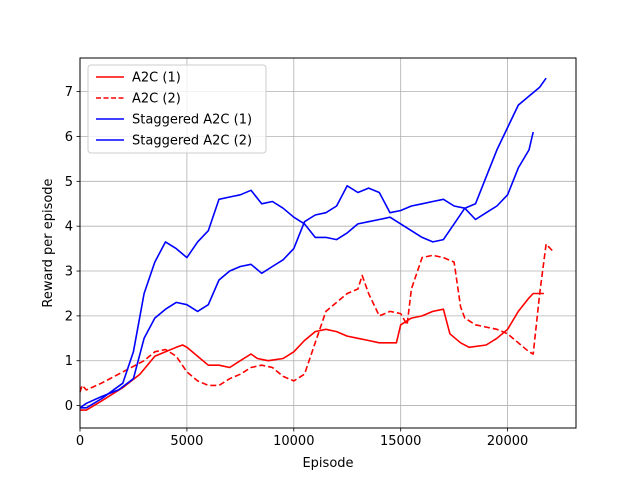 The image size is (640, 480). I want to click on y-tick-label: 3, so click(69, 272).